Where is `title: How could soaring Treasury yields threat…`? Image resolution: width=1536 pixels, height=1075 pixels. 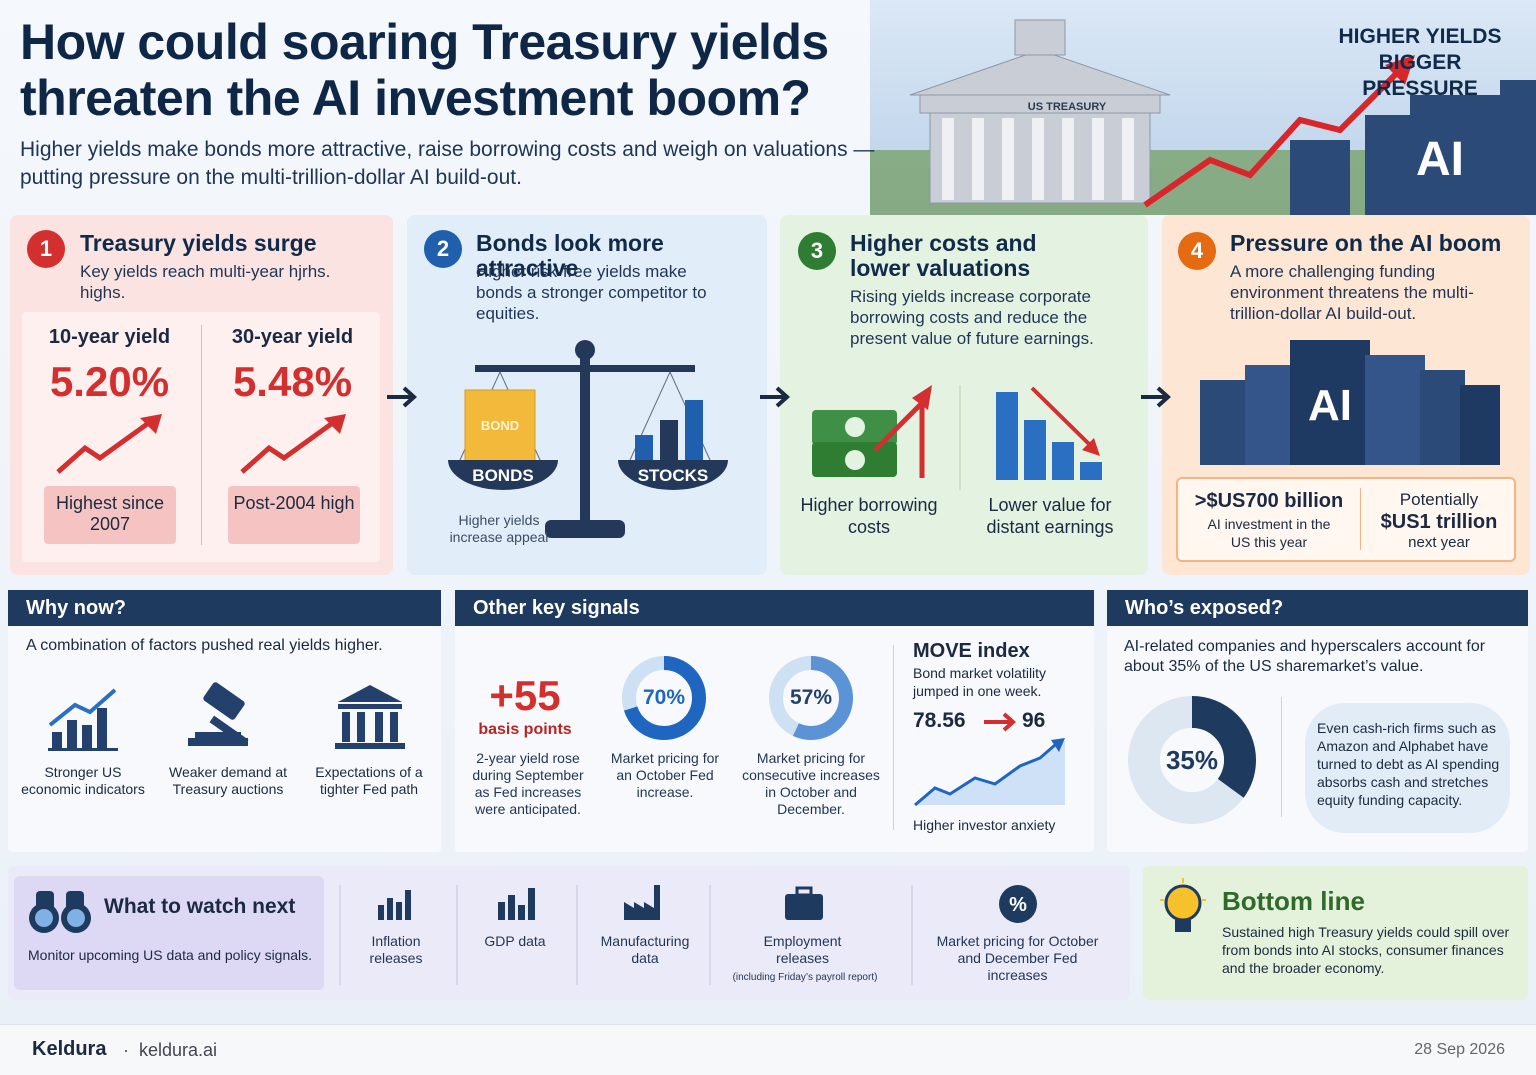 title: How could soaring Treasury yields threat… is located at coordinates (424, 70).